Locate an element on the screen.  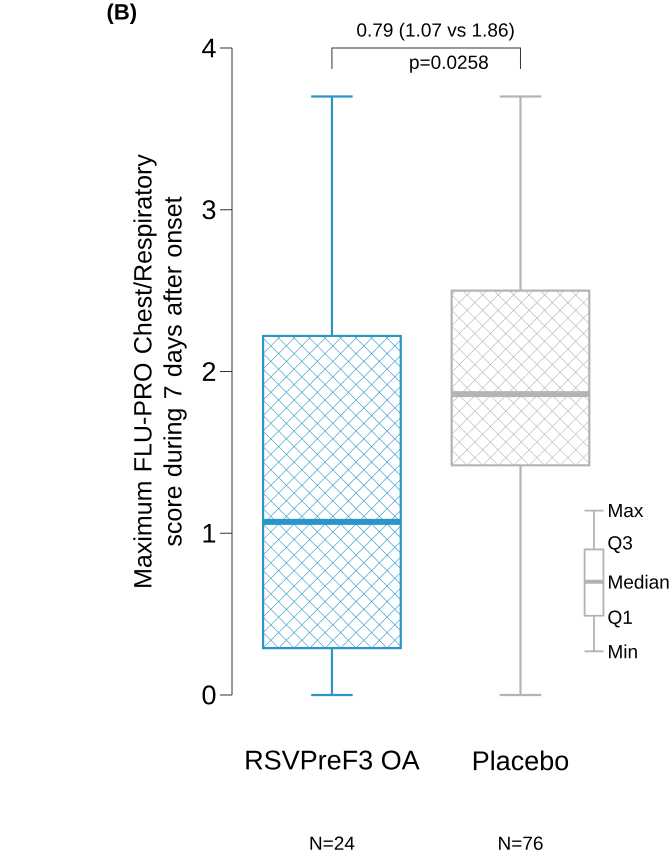
annotation: p=0.0258 is located at coordinates (449, 64).